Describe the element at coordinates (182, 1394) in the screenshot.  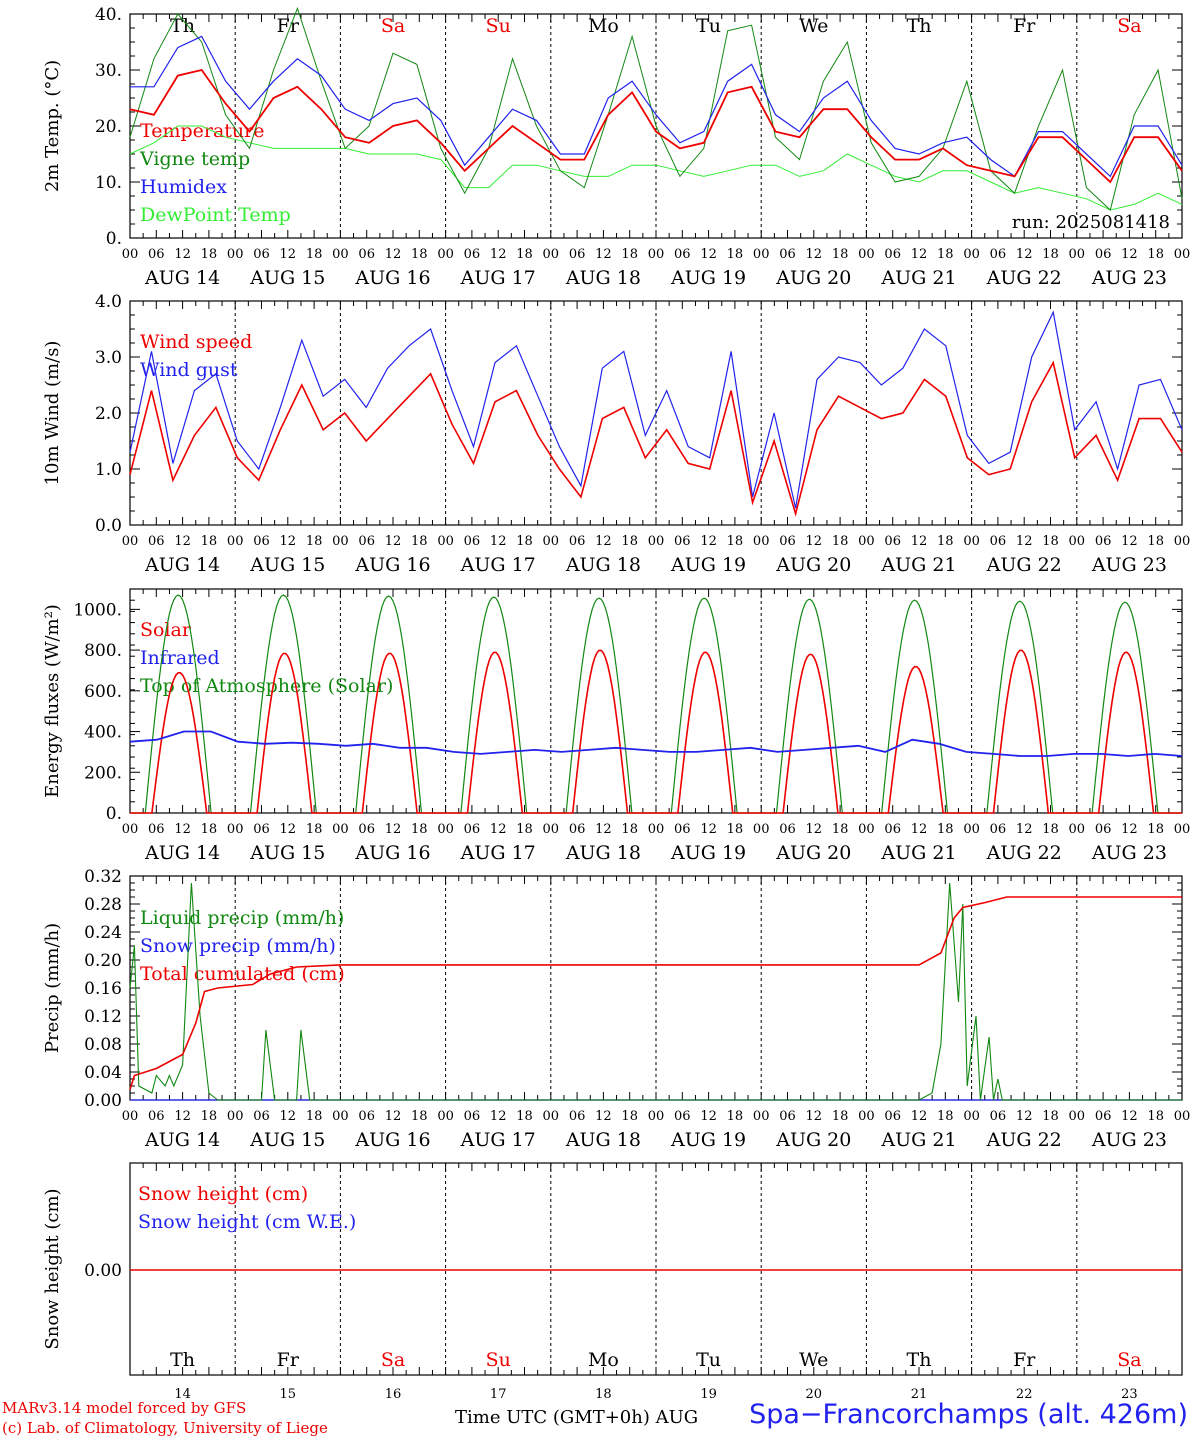
I see `day-number-label: 14` at that location.